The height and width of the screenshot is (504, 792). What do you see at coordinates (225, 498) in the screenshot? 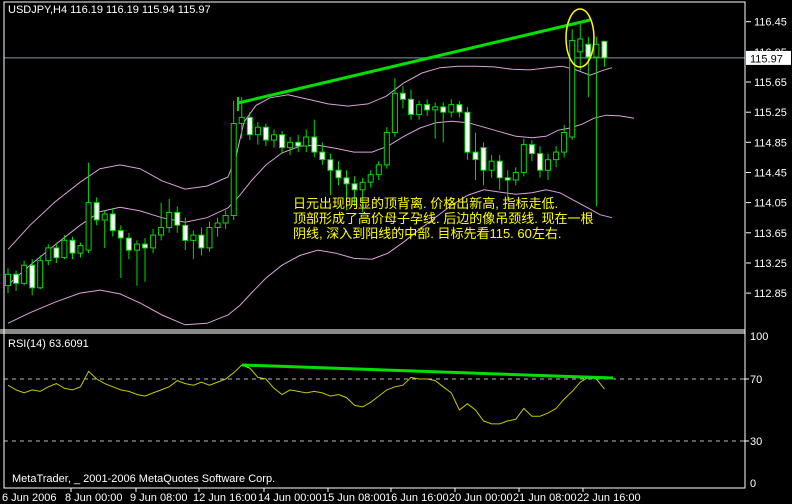
I see `time-tick-label: 12 Jun 16:00` at bounding box center [225, 498].